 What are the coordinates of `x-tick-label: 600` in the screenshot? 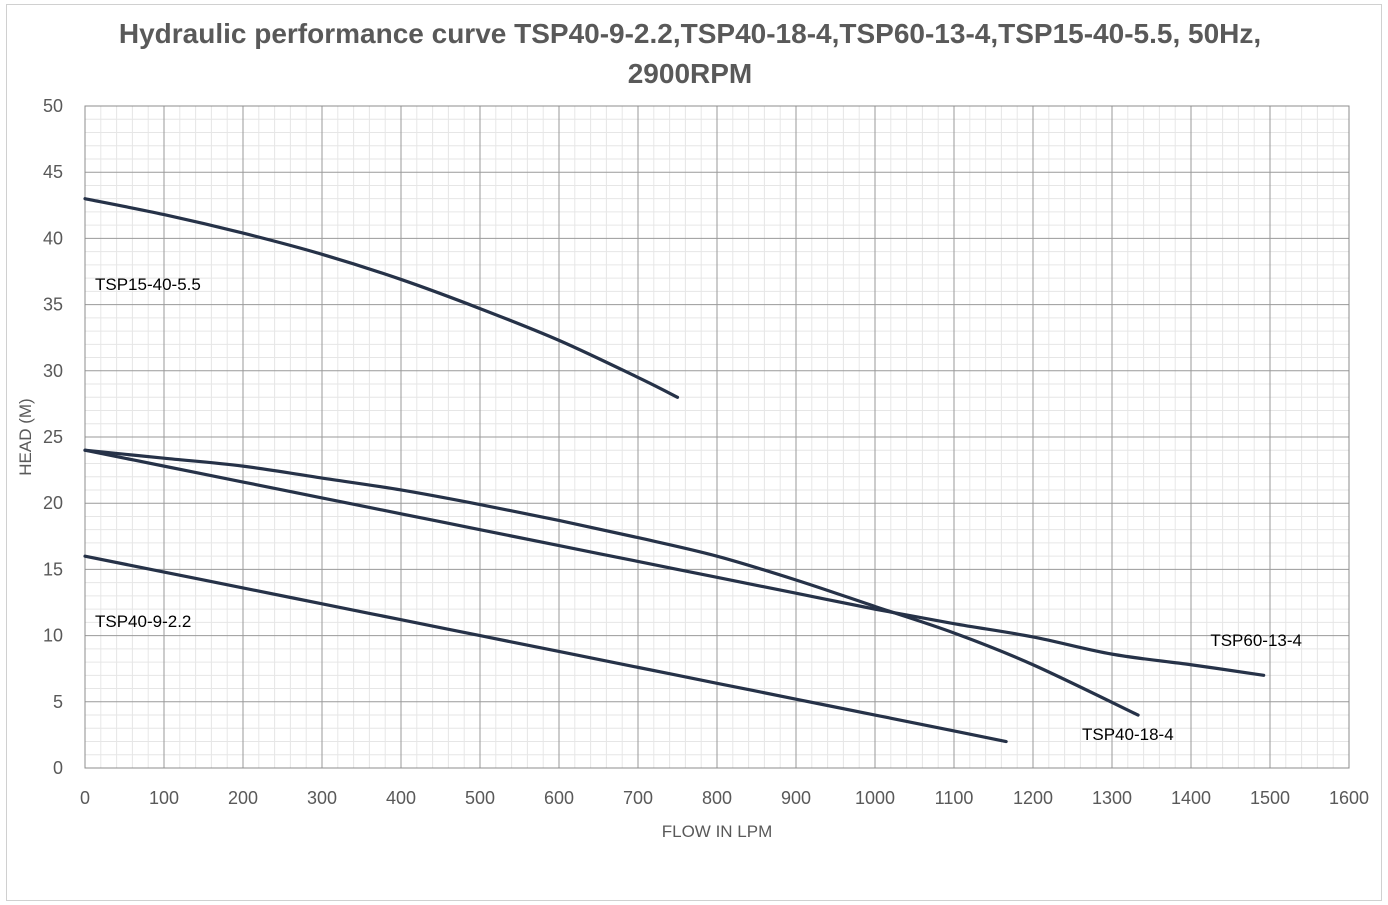 It's located at (559, 798).